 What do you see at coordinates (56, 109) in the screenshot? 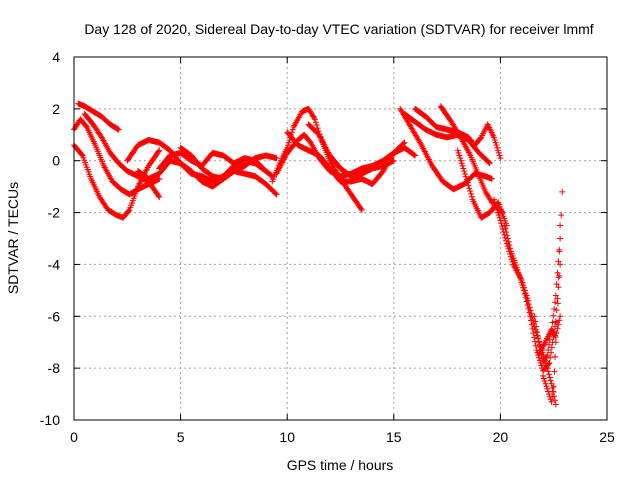
I see `y-tick-label: 2` at bounding box center [56, 109].